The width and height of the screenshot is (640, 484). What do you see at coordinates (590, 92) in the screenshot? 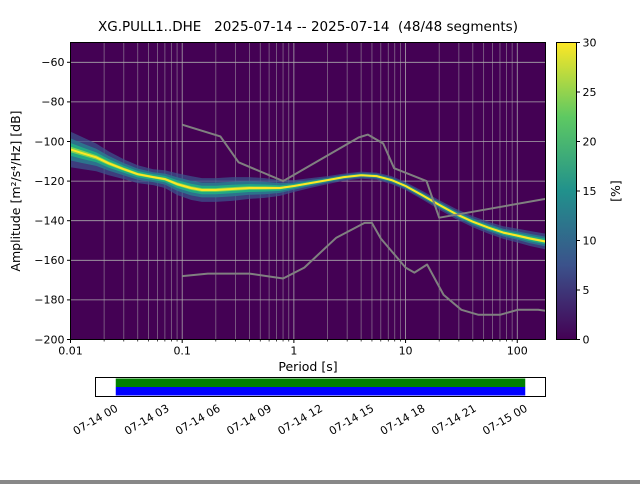
I see `colorbar-tick-label: 25` at bounding box center [590, 92].